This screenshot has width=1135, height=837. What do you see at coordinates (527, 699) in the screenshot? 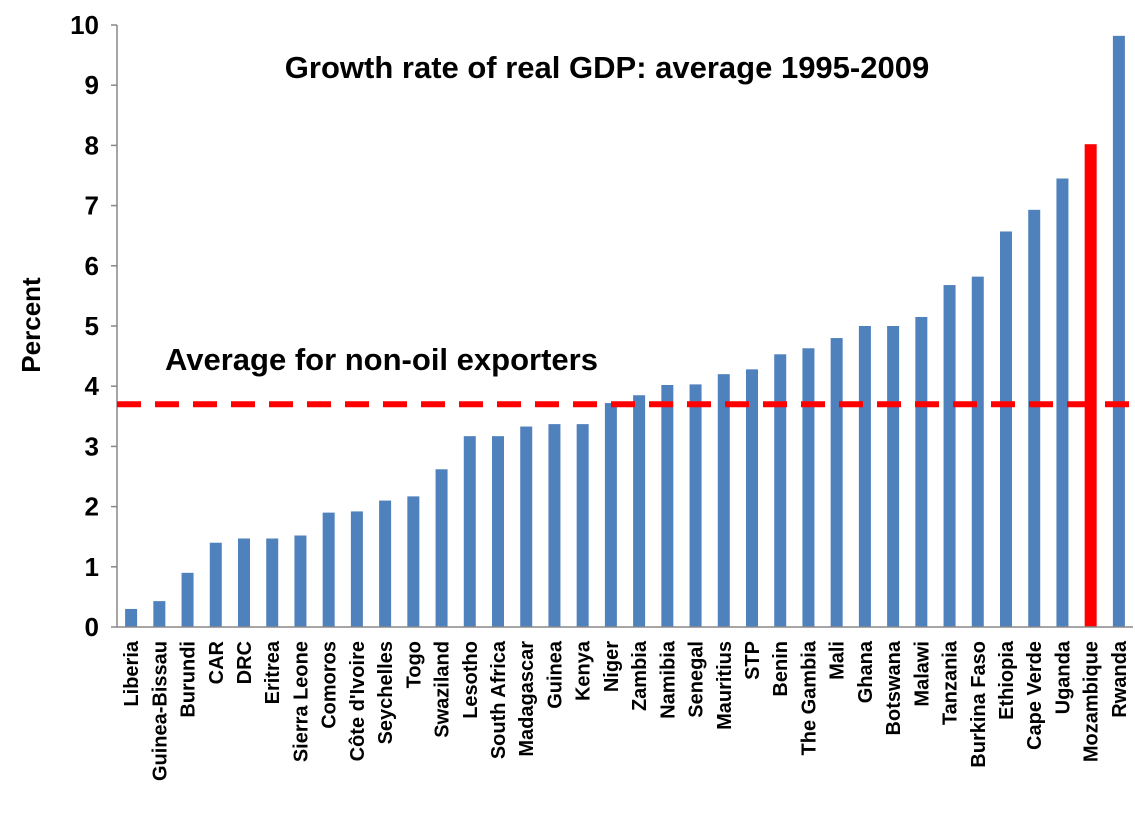
I see `x-tick-label: Madagascar` at bounding box center [527, 699].